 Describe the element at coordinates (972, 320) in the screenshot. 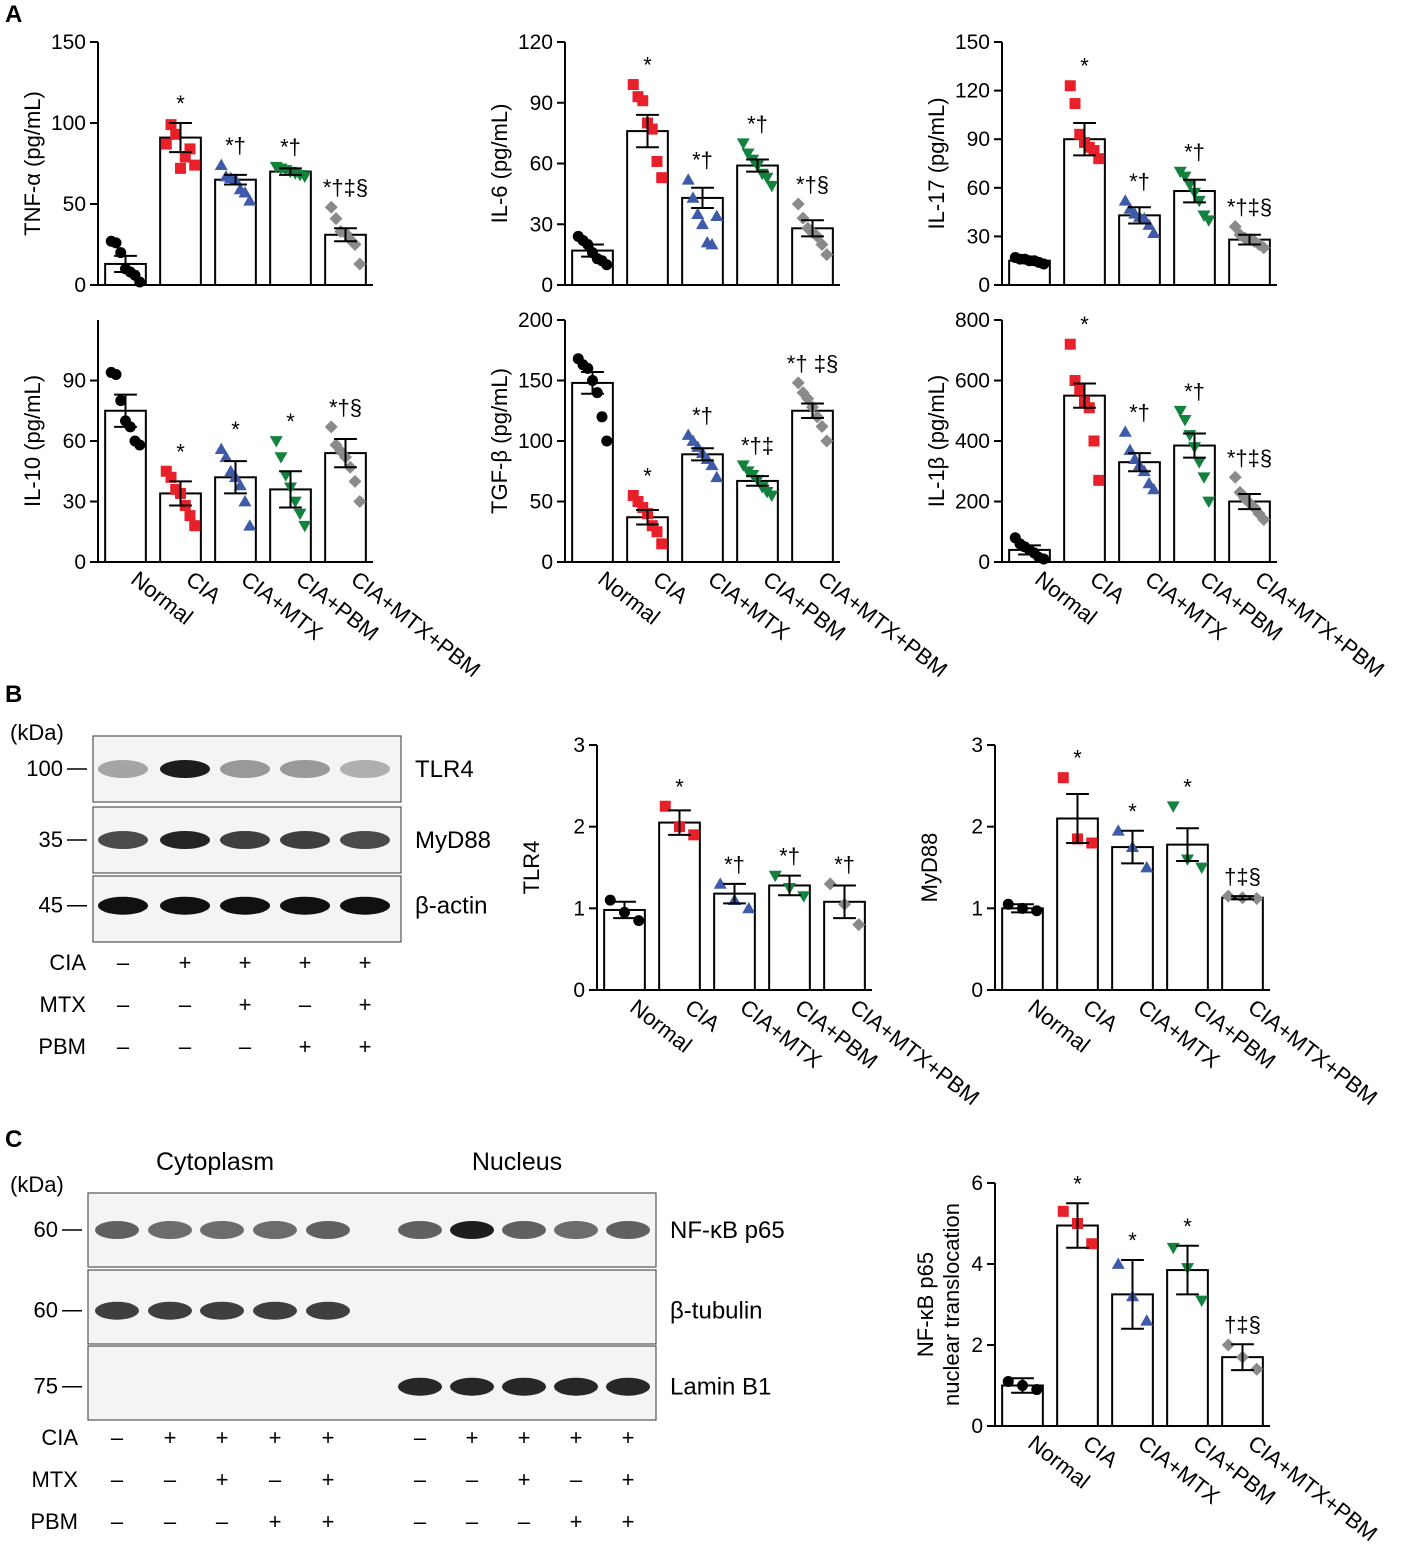

I see `y-tick-label: 800` at that location.